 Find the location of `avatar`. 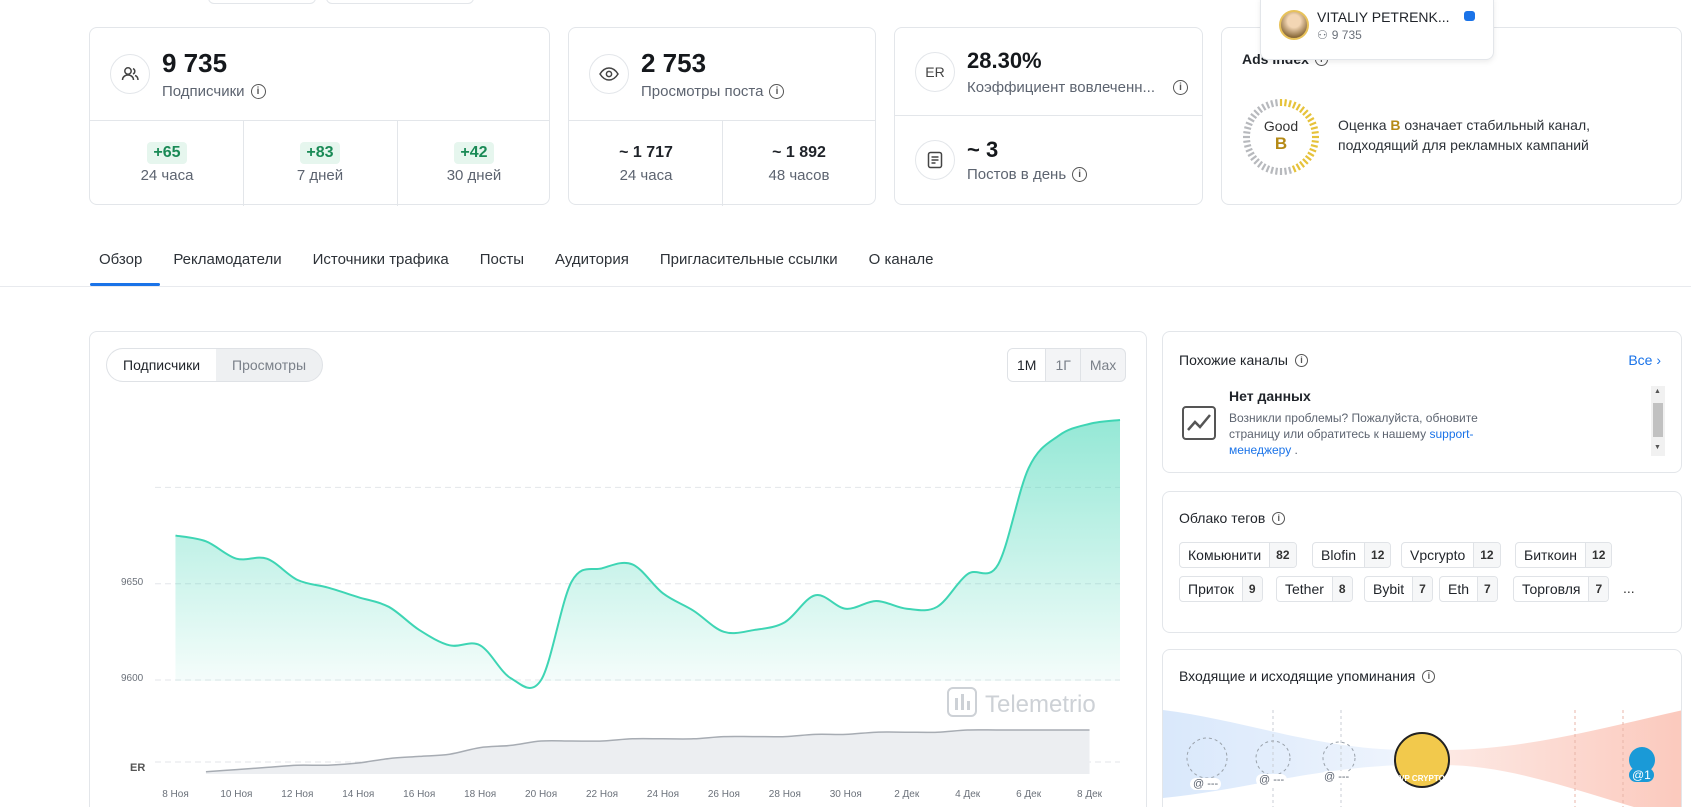

avatar is located at coordinates (1294, 25).